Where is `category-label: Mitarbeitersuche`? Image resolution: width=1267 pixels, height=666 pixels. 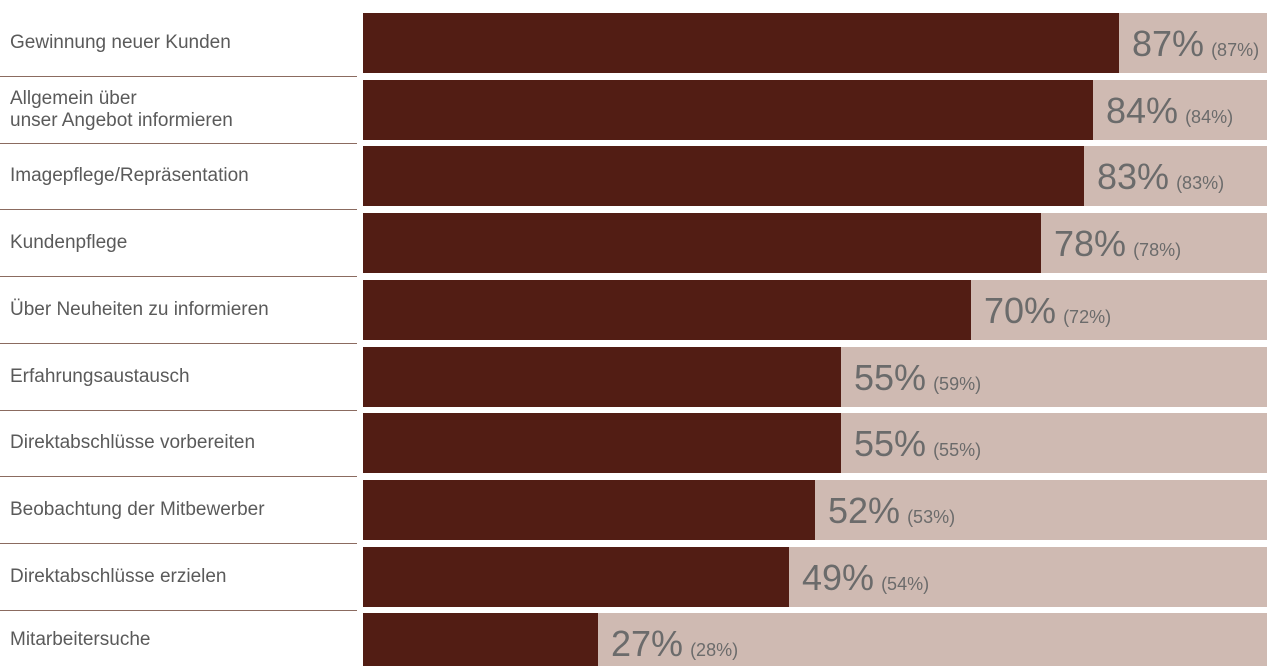
category-label: Mitarbeitersuche is located at coordinates (80, 639).